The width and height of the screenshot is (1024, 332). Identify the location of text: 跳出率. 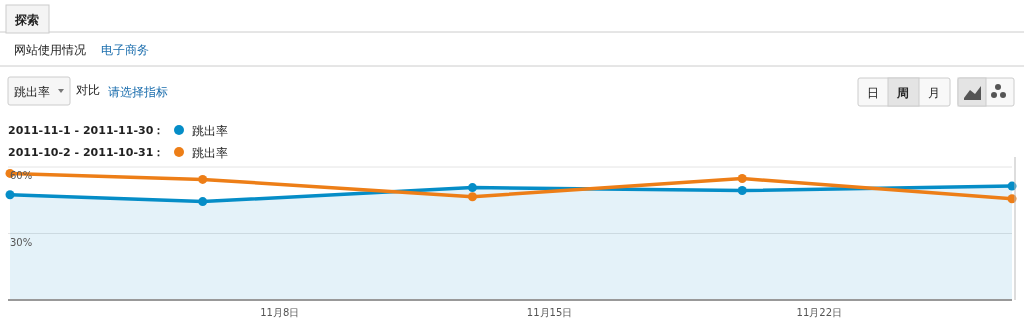
(32, 92).